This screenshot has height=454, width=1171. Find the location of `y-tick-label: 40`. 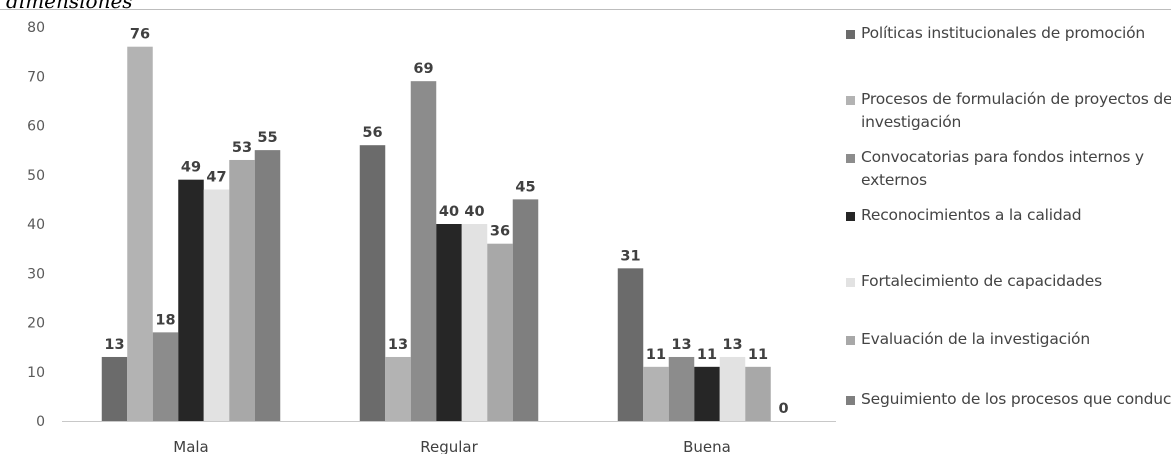

y-tick-label: 40 is located at coordinates (36, 225).